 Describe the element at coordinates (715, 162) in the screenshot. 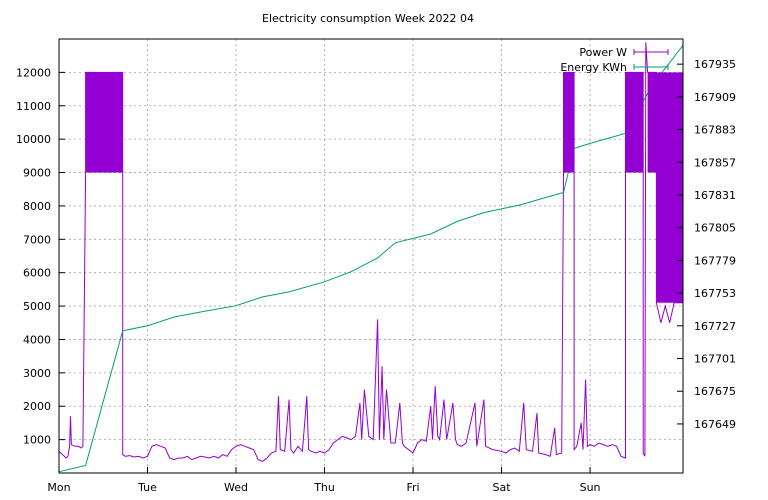

I see `y2-tick-label: 167857` at that location.